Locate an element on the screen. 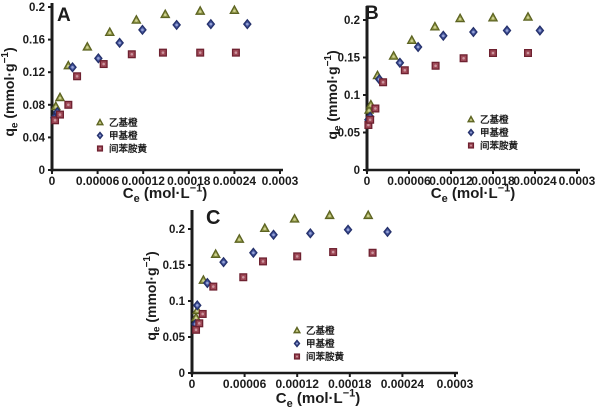  panel-letter: C is located at coordinates (213, 218).